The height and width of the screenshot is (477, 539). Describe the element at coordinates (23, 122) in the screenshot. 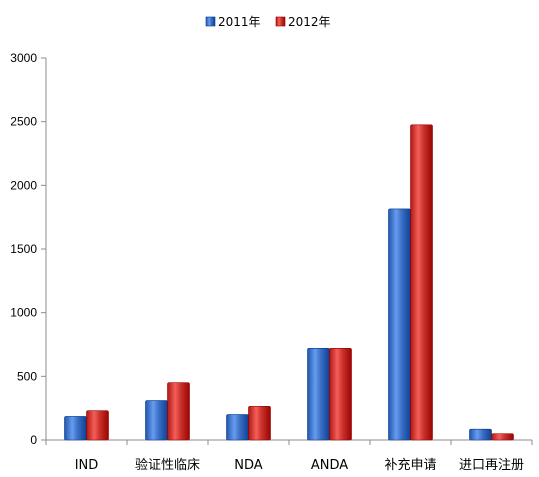

I see `y-tick-label: 2500` at that location.